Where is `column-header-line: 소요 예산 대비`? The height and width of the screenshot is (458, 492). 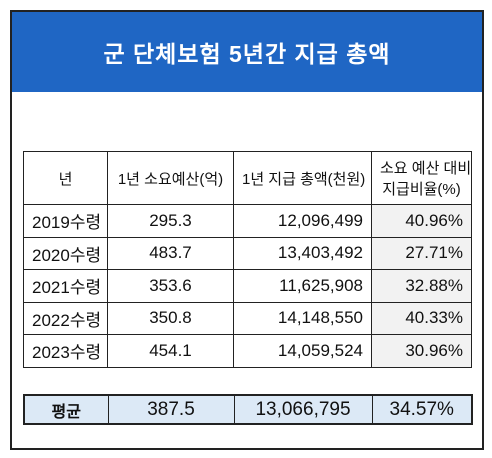
column-header-line: 소요 예산 대비 is located at coordinates (426, 168).